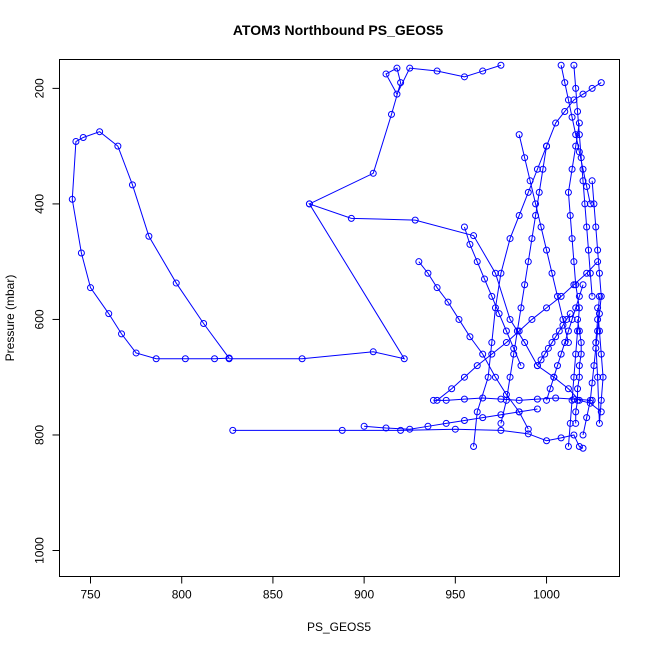  What do you see at coordinates (320, 589) in the screenshot?
I see `x-axis: 750 800 850 900 950 1000` at bounding box center [320, 589].